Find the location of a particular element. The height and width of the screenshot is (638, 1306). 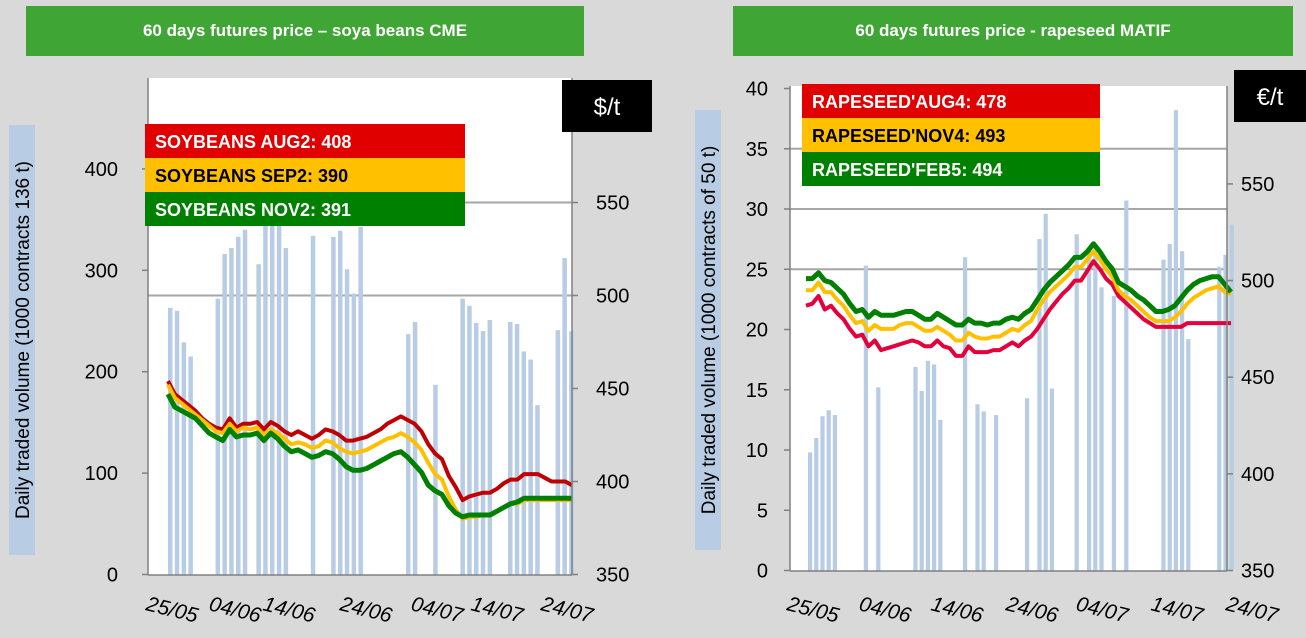

y-tick-label: 30 is located at coordinates (757, 210).